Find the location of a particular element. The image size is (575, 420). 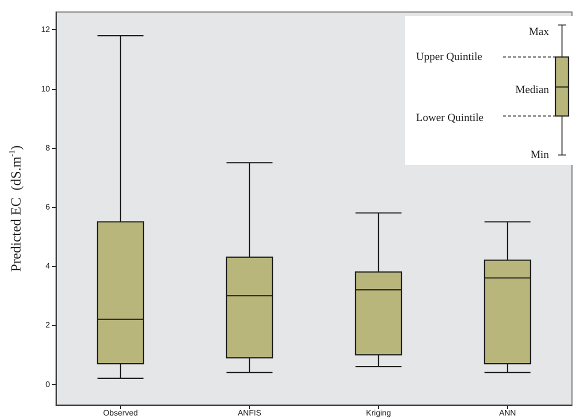

annotation: Min is located at coordinates (539, 155).